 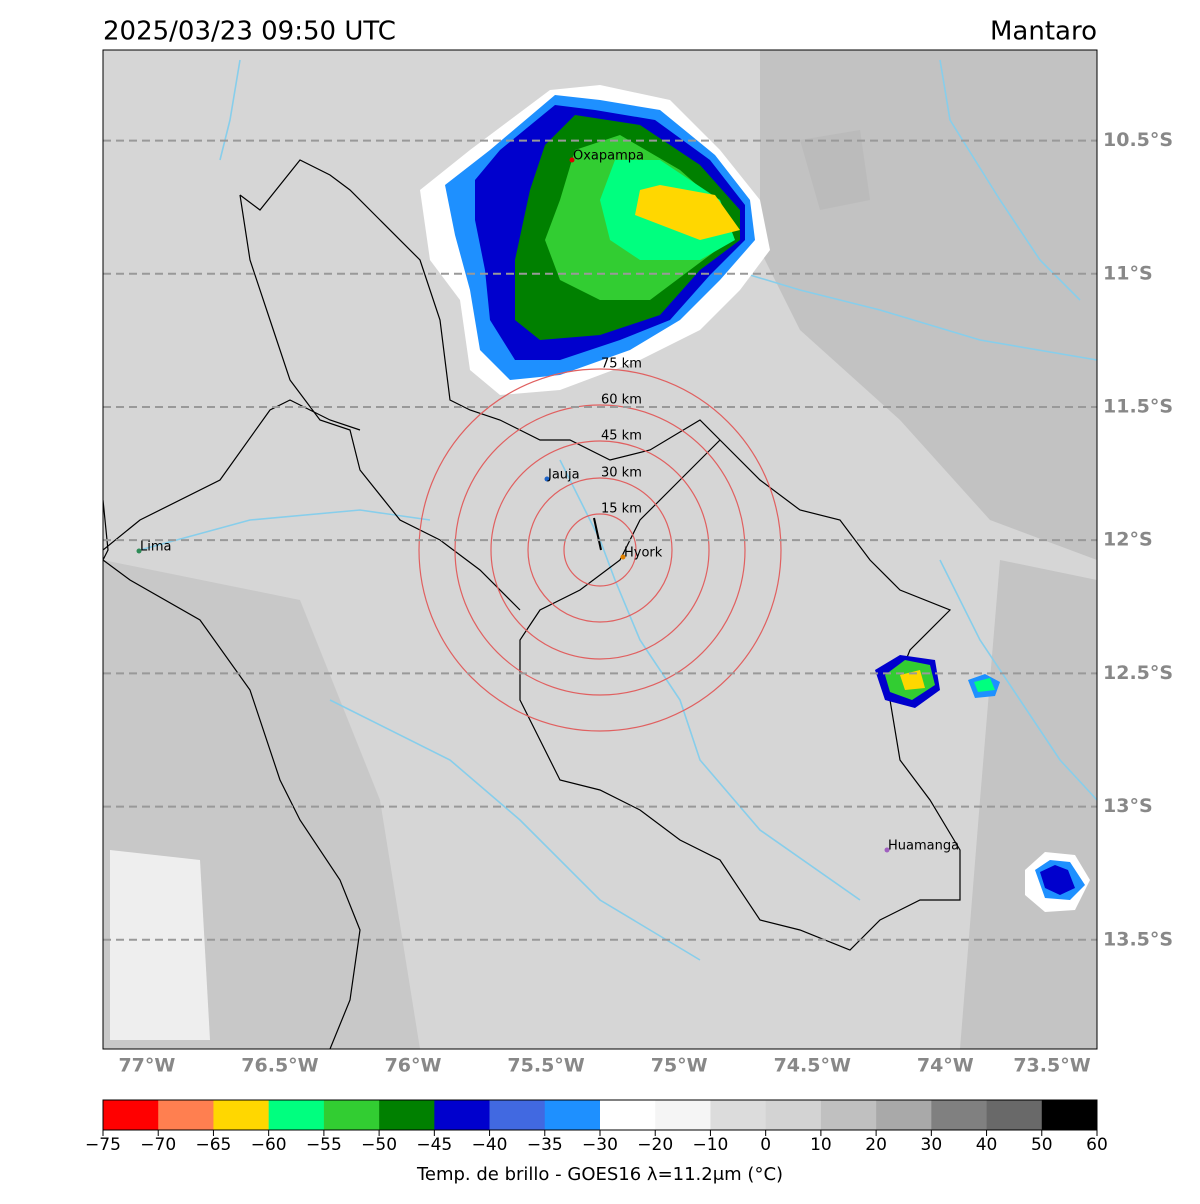 I want to click on colorbar-tick-label: 0, so click(x=765, y=1145).